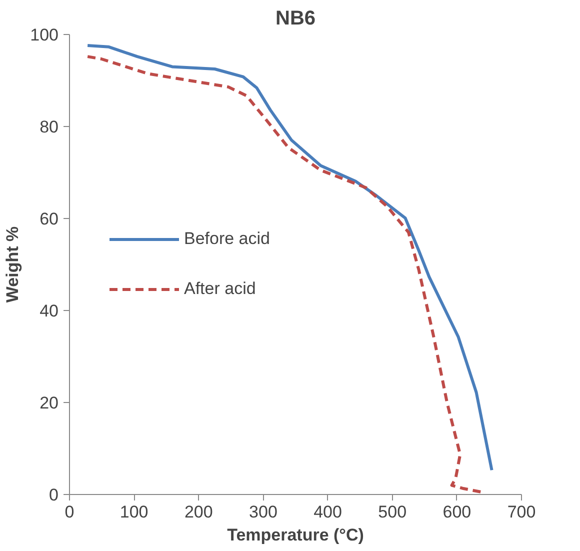 The image size is (580, 551). Describe the element at coordinates (457, 512) in the screenshot. I see `x-tick-label: 600` at that location.